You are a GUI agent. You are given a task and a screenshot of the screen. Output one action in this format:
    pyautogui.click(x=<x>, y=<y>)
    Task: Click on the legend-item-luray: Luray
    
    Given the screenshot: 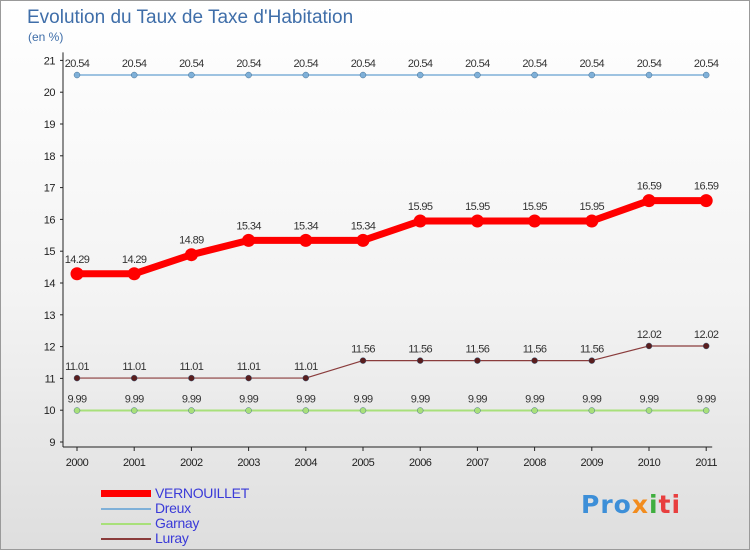 What is the action you would take?
    pyautogui.click(x=175, y=538)
    